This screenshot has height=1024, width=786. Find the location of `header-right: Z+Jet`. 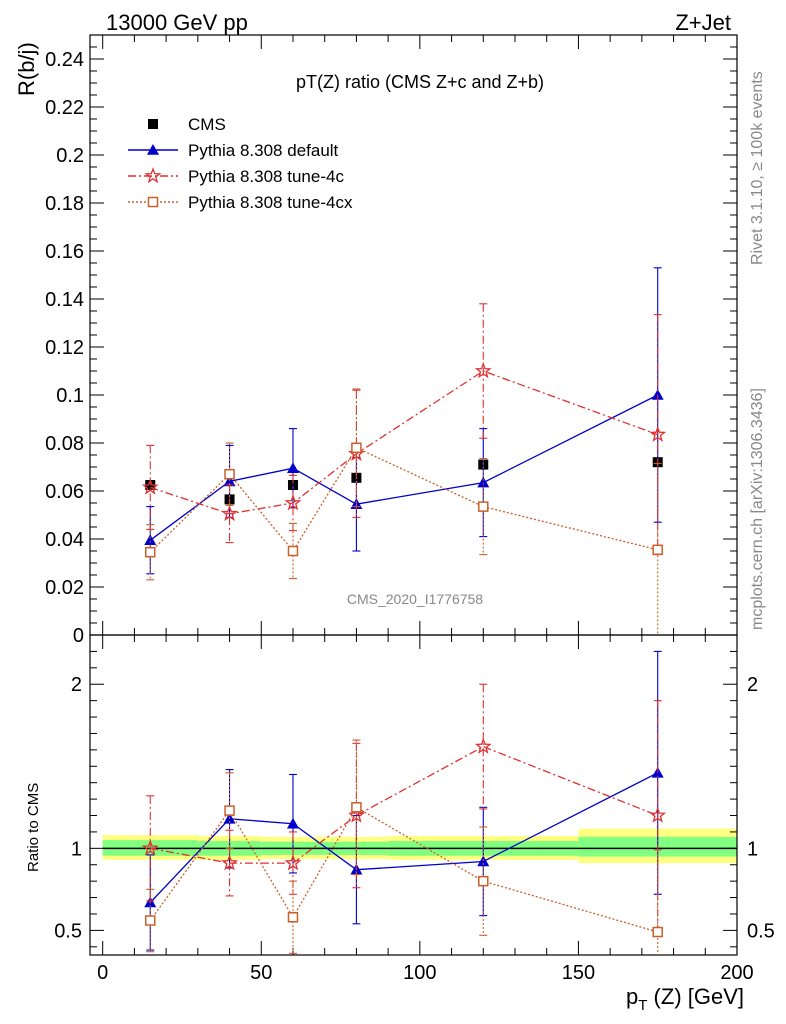

header-right: Z+Jet is located at coordinates (703, 22).